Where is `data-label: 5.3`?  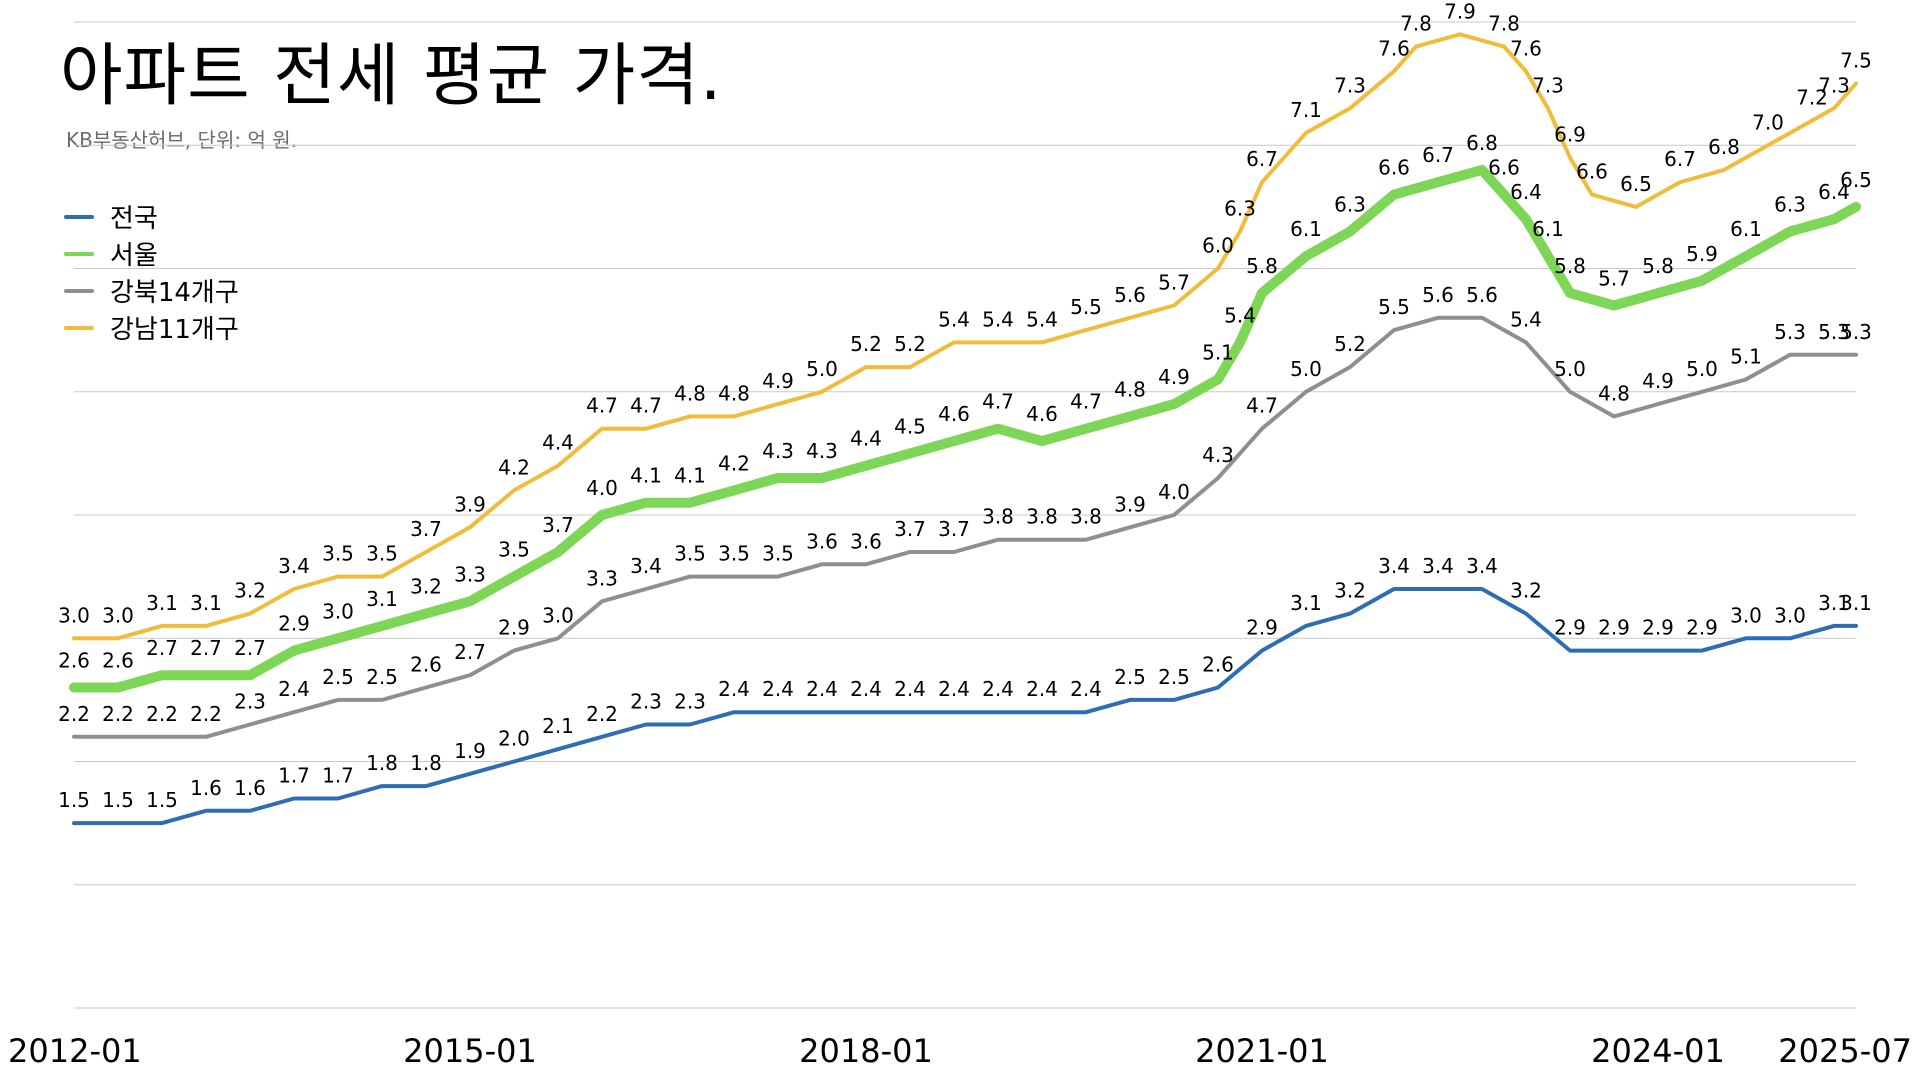 data-label: 5.3 is located at coordinates (1856, 332).